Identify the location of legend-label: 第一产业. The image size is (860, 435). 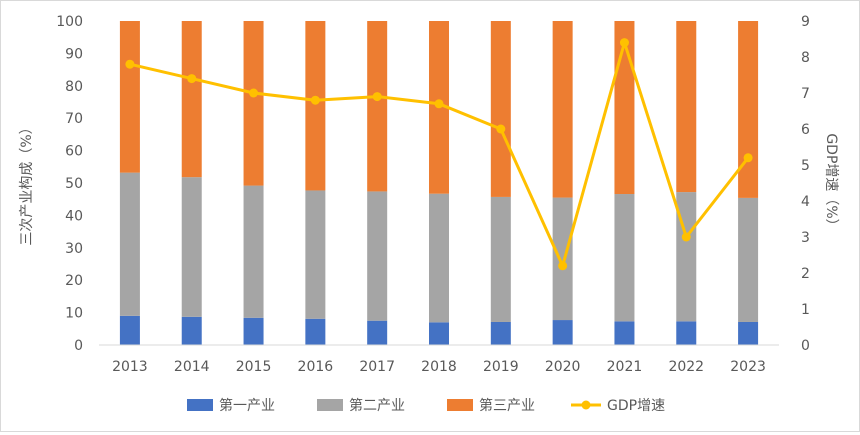
(247, 405).